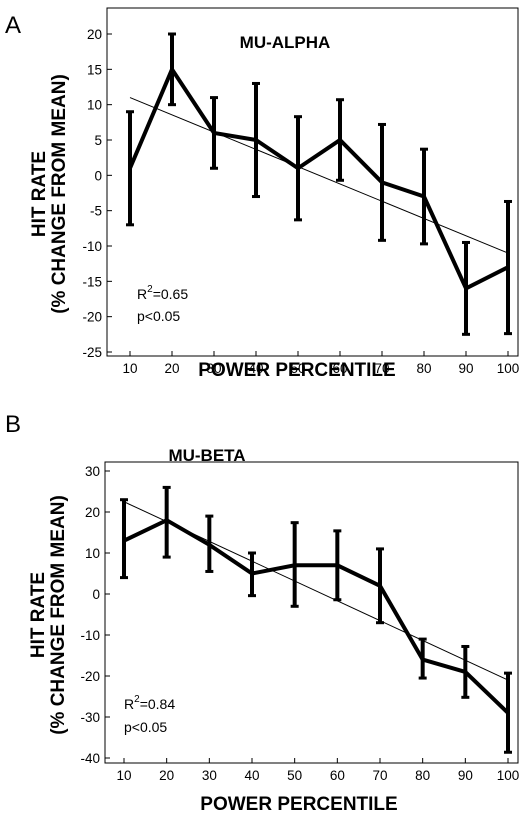 The width and height of the screenshot is (531, 819). What do you see at coordinates (209, 775) in the screenshot?
I see `x-tick-label-b: 30` at bounding box center [209, 775].